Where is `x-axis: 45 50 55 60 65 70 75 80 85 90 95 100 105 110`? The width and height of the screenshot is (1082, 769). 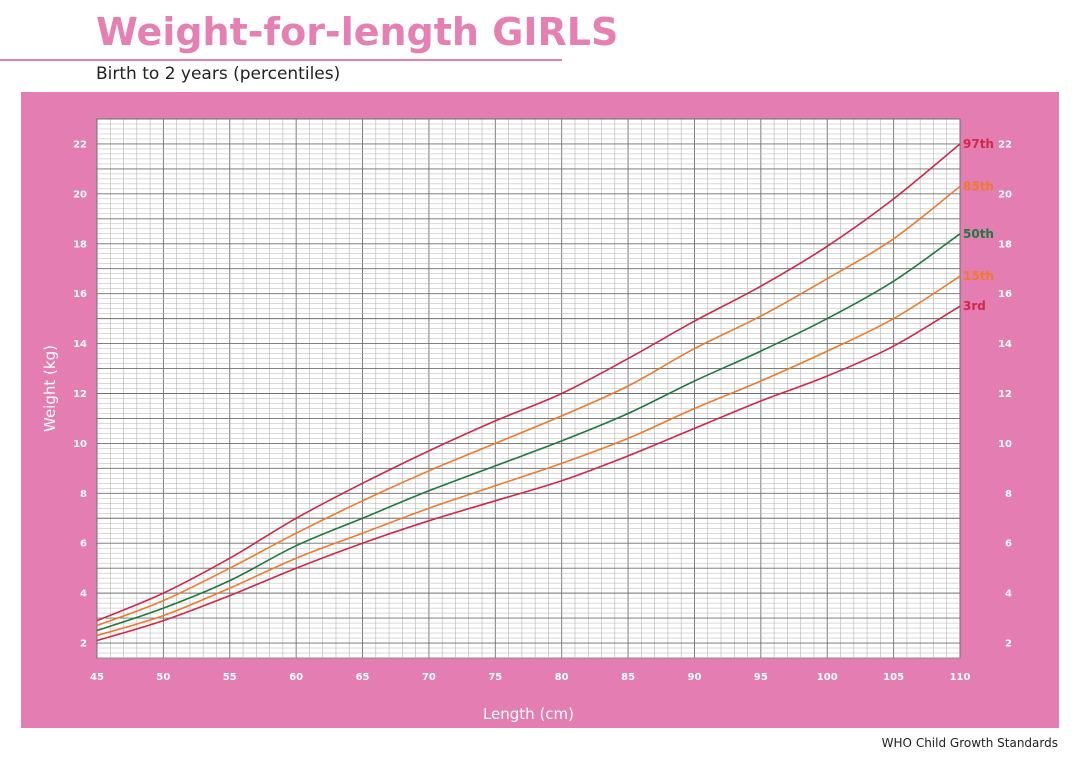 x-axis: 45 50 55 60 65 70 75 80 85 90 95 100 105 110 is located at coordinates (530, 677).